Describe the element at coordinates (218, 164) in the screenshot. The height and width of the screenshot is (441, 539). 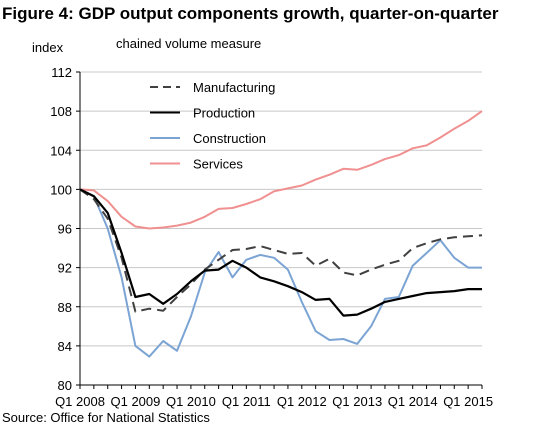
I see `legend-label-services: Services` at that location.